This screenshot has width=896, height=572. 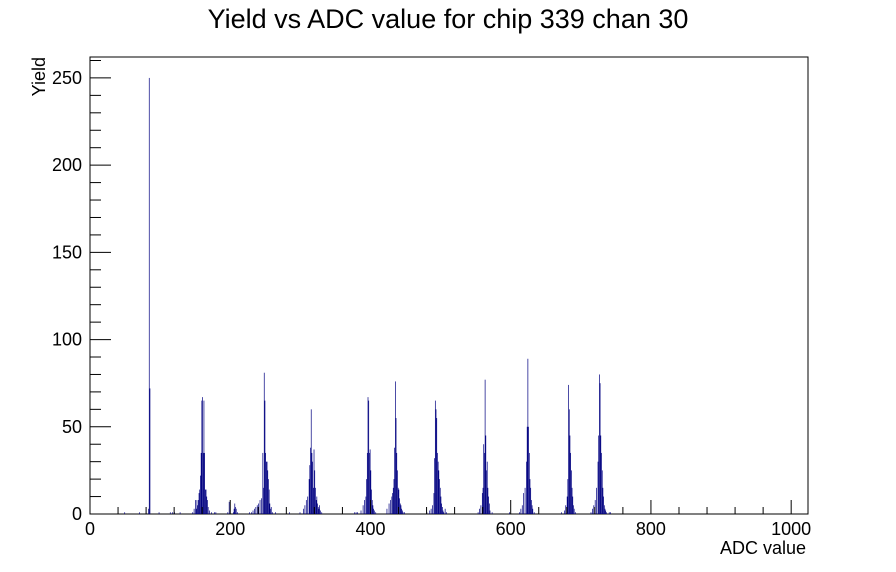 What do you see at coordinates (72, 427) in the screenshot?
I see `y-tick-label: 50` at bounding box center [72, 427].